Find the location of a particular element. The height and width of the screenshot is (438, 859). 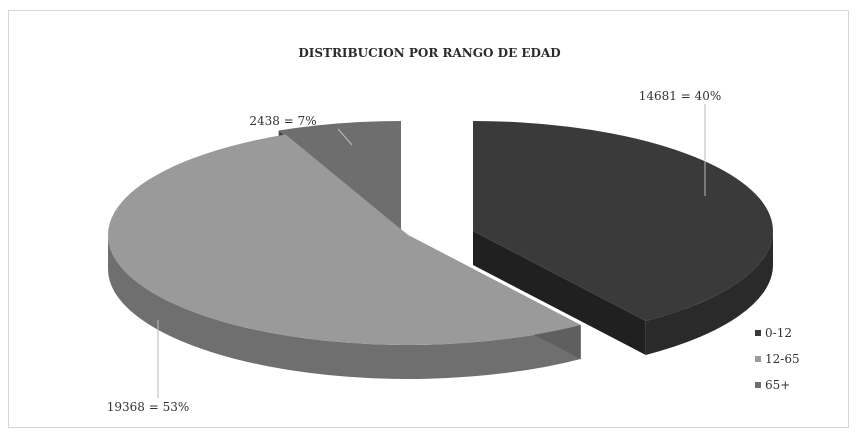

data-label-0-12: 14681 = 40% is located at coordinates (680, 96).